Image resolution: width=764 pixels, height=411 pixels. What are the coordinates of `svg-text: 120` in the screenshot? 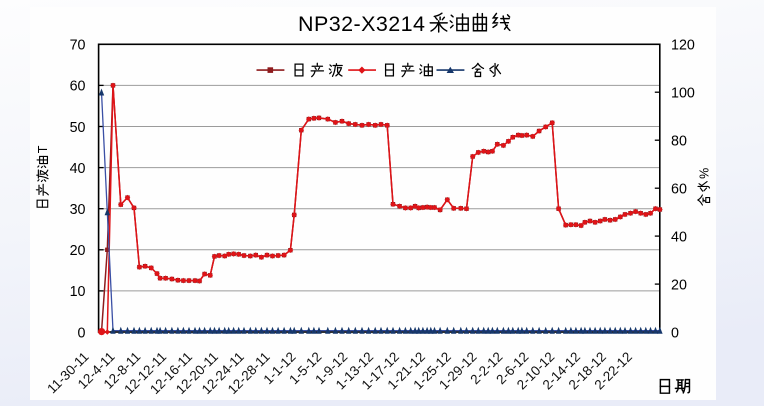 It's located at (683, 46).